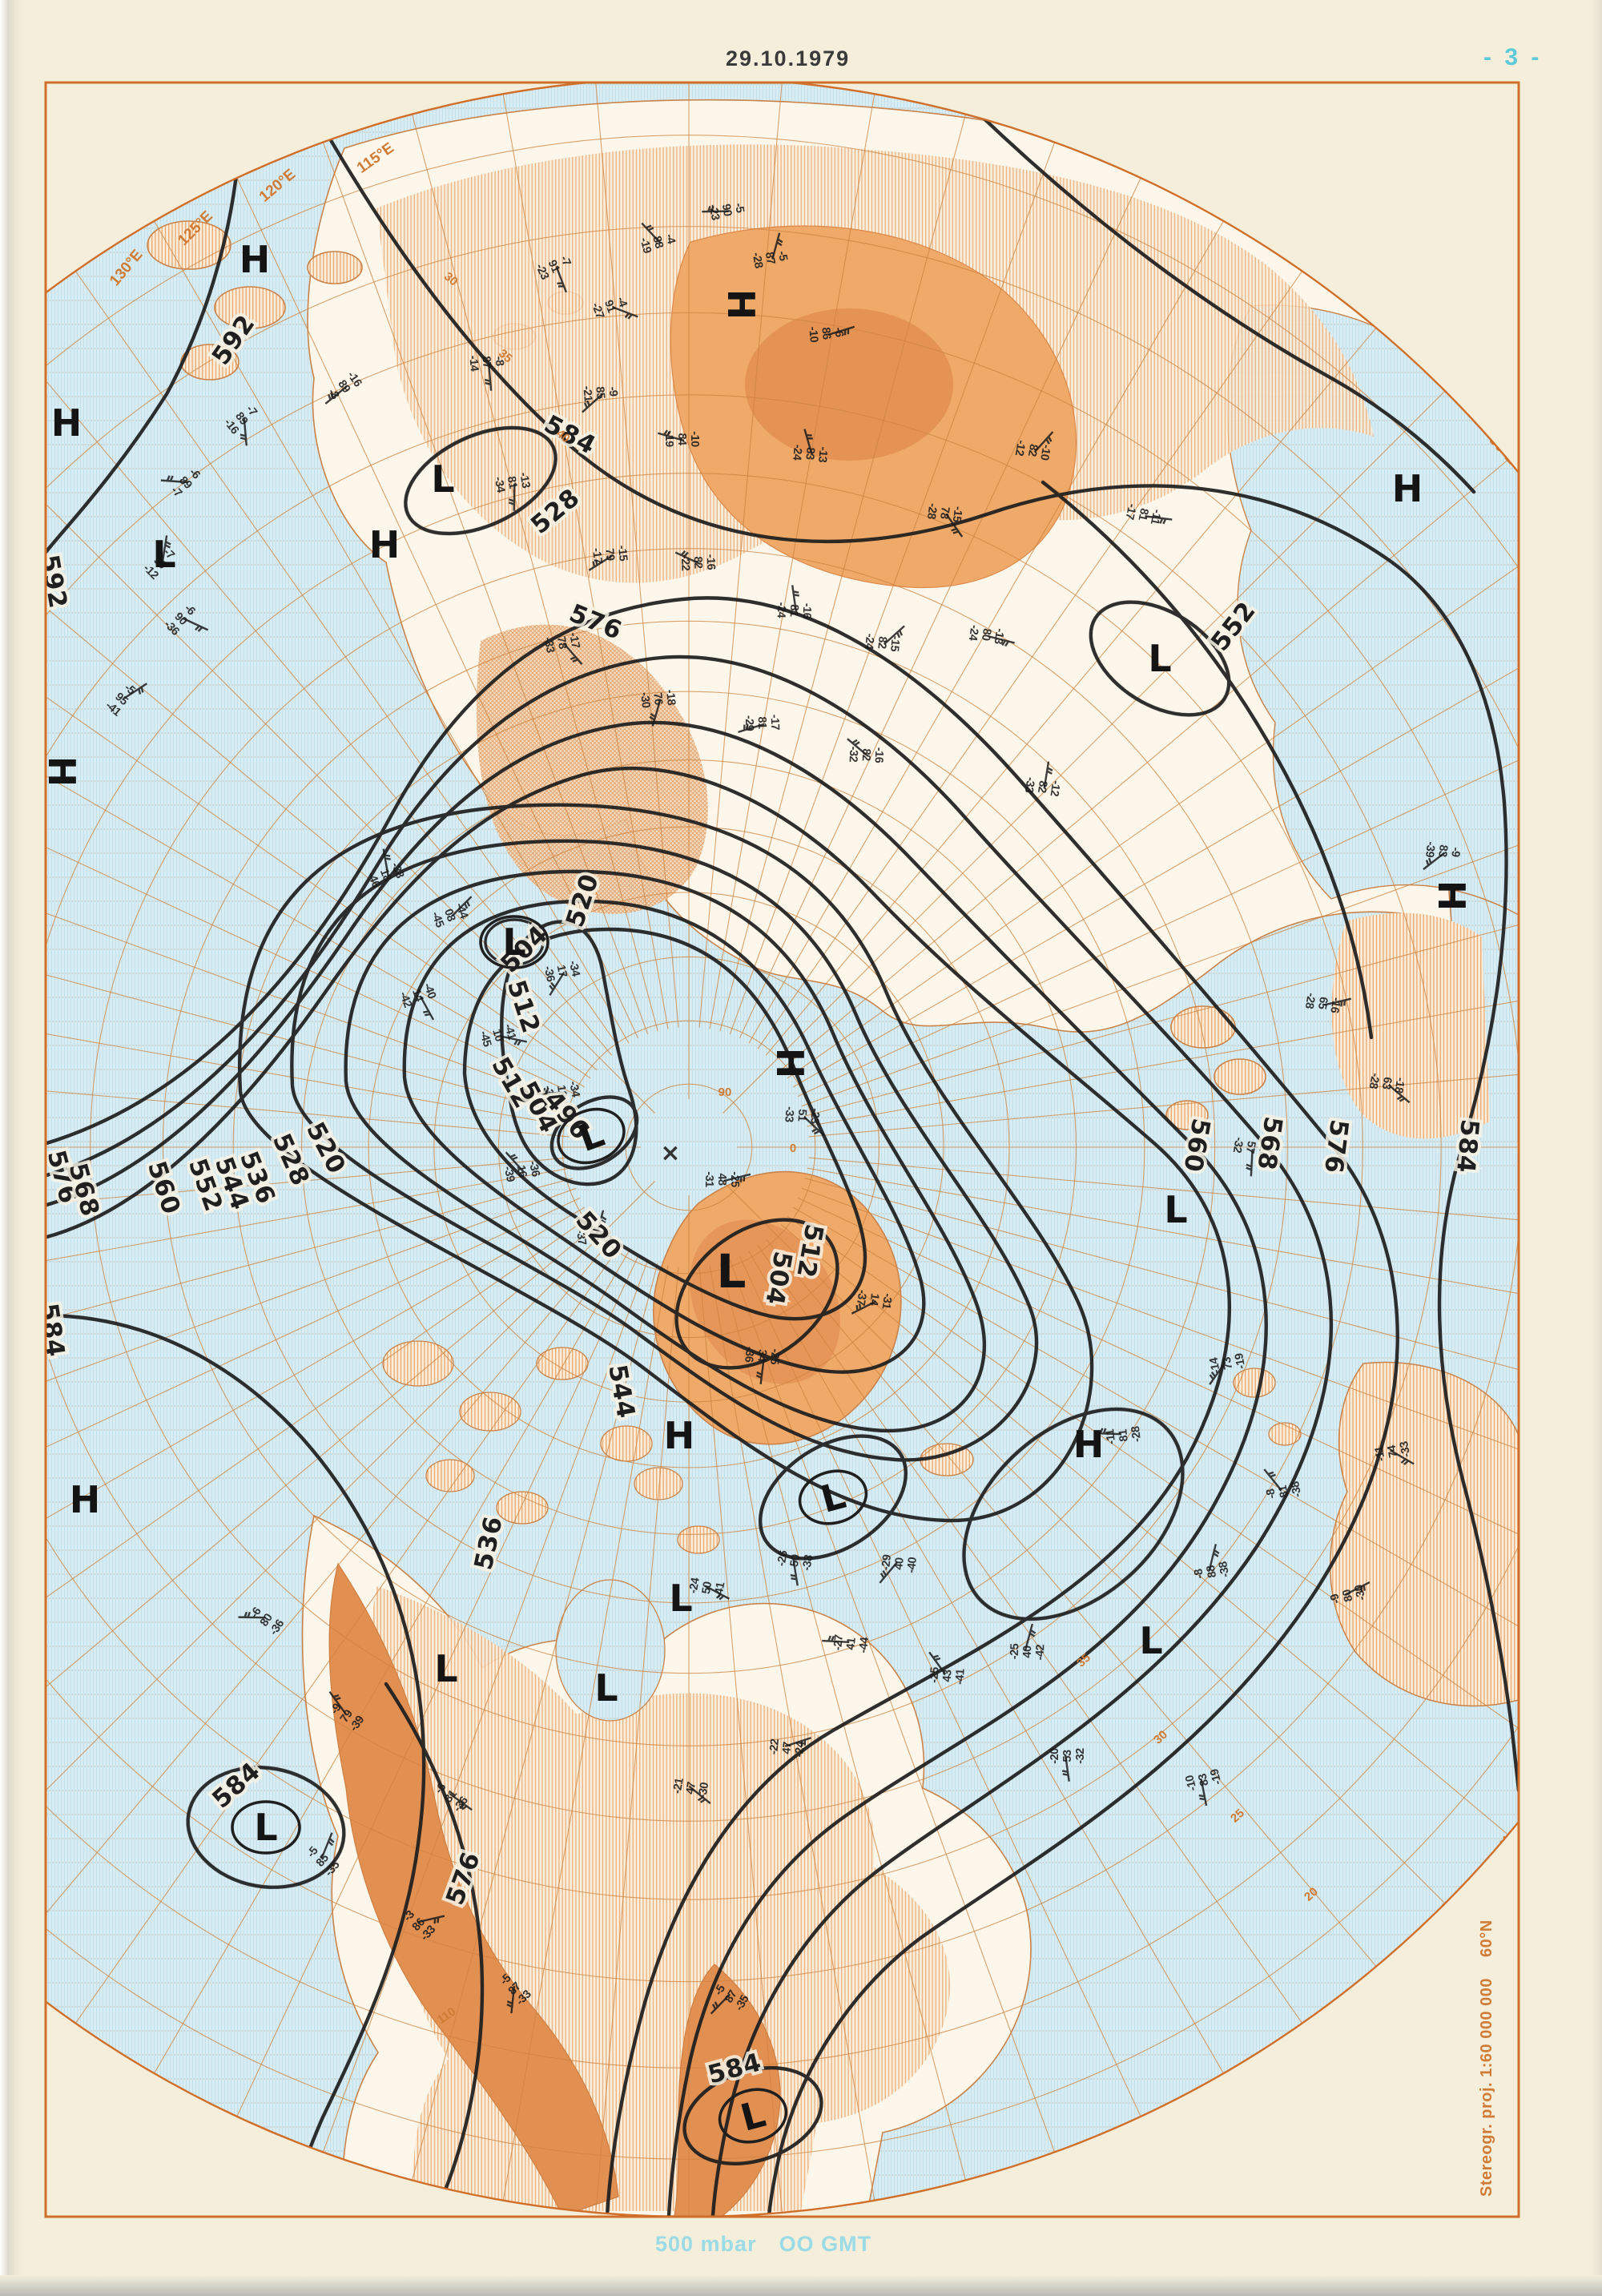 The image size is (1602, 2296). What do you see at coordinates (534, 1169) in the screenshot?
I see `station-value: -36` at bounding box center [534, 1169].